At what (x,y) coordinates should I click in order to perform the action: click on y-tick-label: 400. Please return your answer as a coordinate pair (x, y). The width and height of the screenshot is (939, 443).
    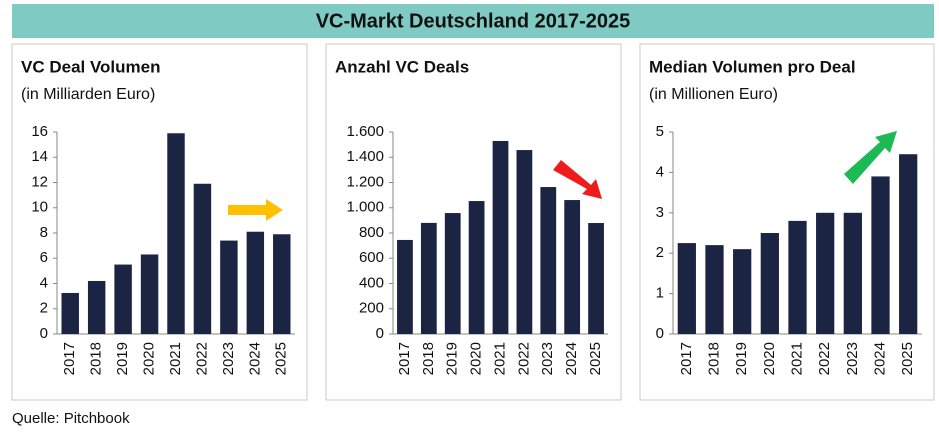
    Looking at the image, I should click on (371, 282).